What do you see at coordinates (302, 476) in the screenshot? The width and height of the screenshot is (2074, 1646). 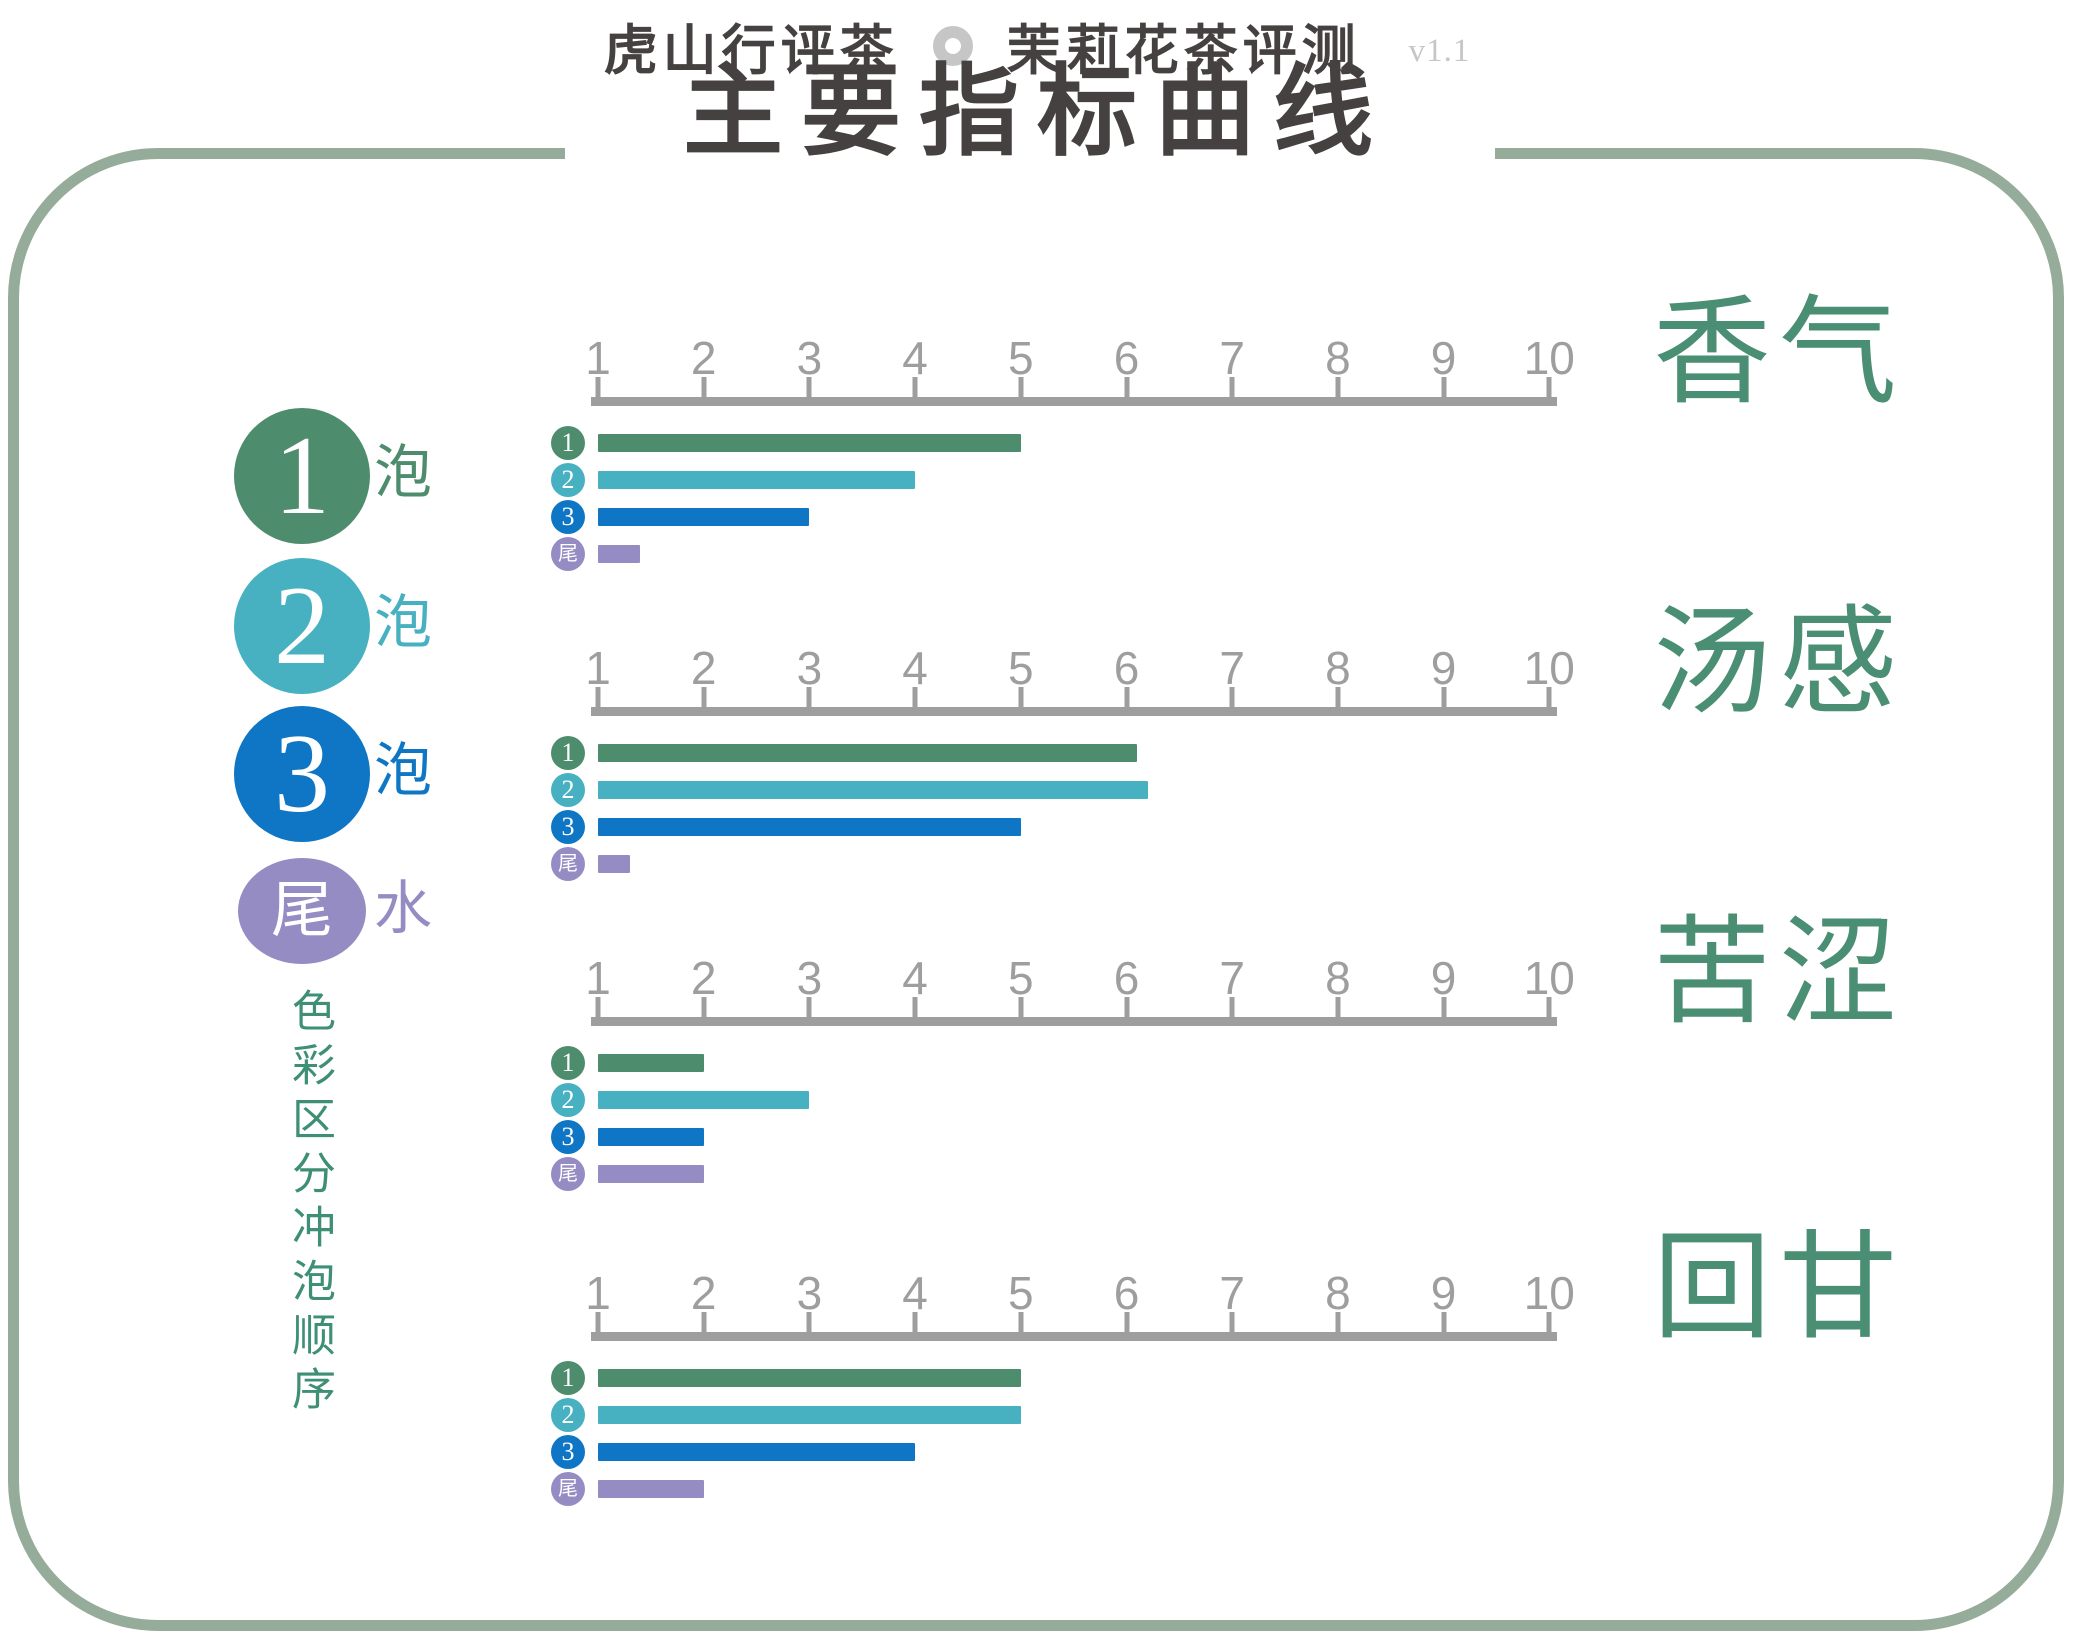 I see `legend-badge-glyph: 1` at bounding box center [302, 476].